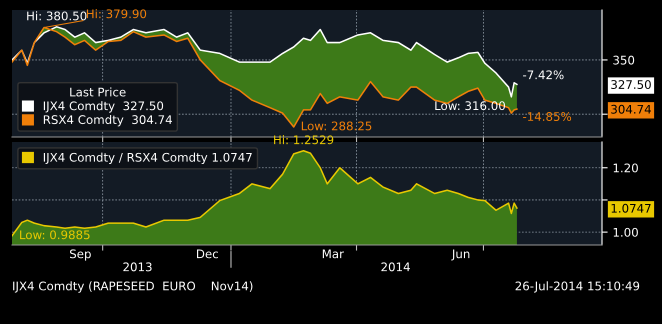 Image resolution: width=662 pixels, height=324 pixels. What do you see at coordinates (547, 116) in the screenshot?
I see `annotation: -14.85%` at bounding box center [547, 116].